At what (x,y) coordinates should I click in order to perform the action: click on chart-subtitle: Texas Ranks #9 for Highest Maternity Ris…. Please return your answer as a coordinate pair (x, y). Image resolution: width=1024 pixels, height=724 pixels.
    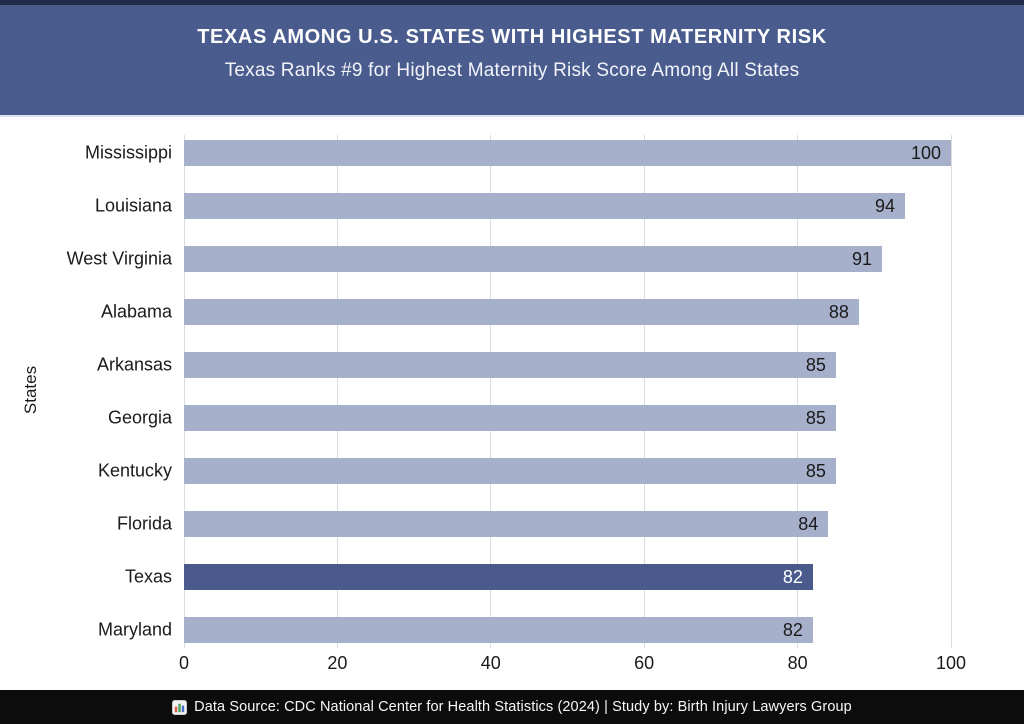
    Looking at the image, I should click on (512, 70).